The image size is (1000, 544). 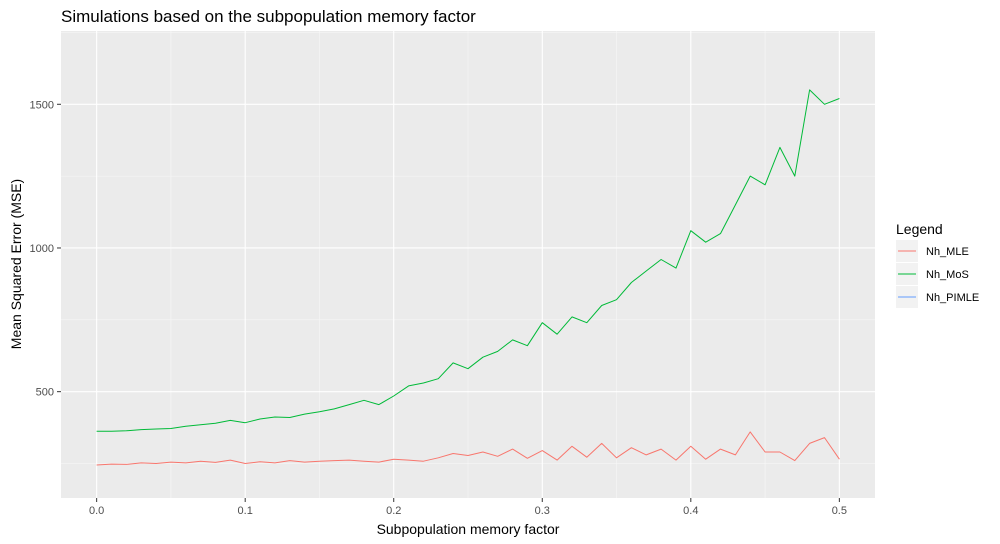 What do you see at coordinates (947, 252) in the screenshot?
I see `legend-label-nh-mle: Nh_MLE` at bounding box center [947, 252].